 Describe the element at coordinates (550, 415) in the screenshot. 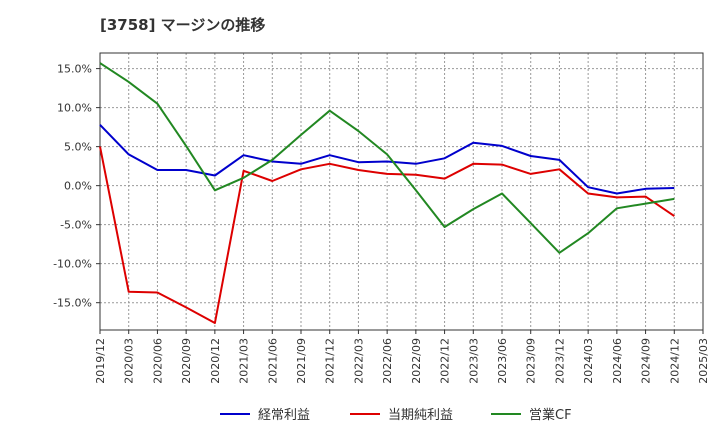

I see `legend-label-2: 営業CF` at that location.